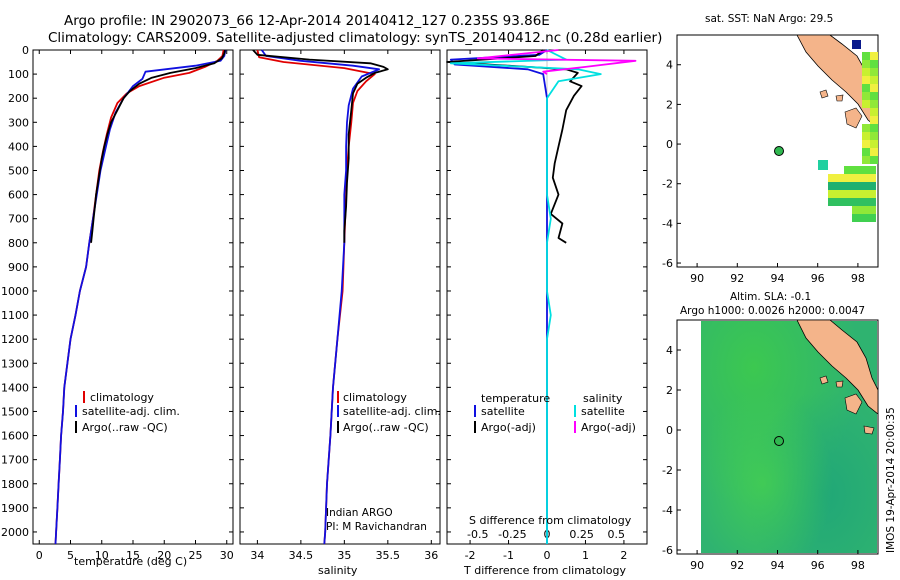  Describe the element at coordinates (779, 151) in the screenshot. I see `argo-position-marker` at that location.